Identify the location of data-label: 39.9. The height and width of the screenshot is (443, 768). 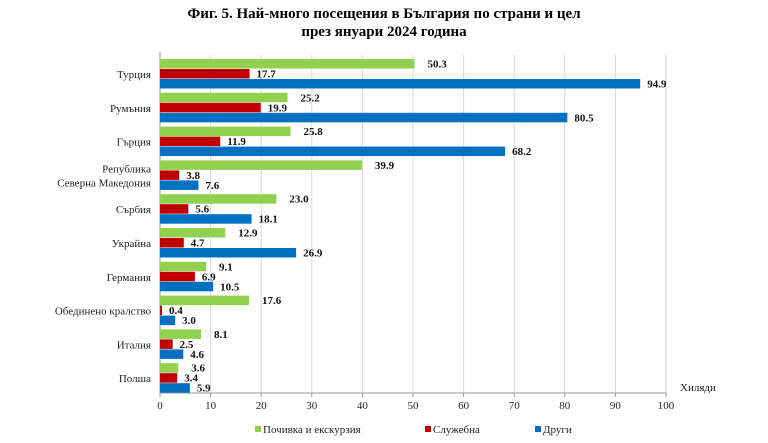
(385, 166).